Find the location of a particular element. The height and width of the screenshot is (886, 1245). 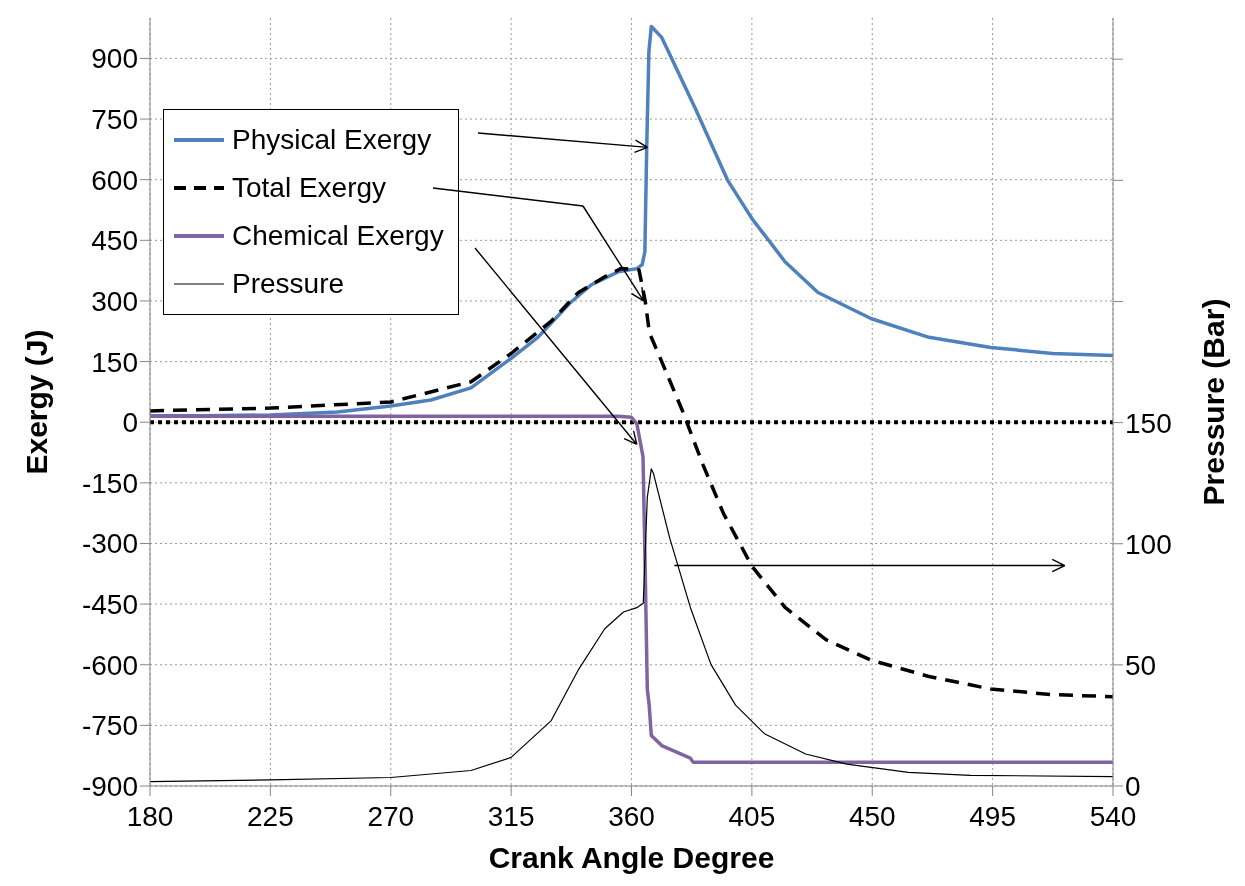

x-tick-label: 405 is located at coordinates (752, 816).